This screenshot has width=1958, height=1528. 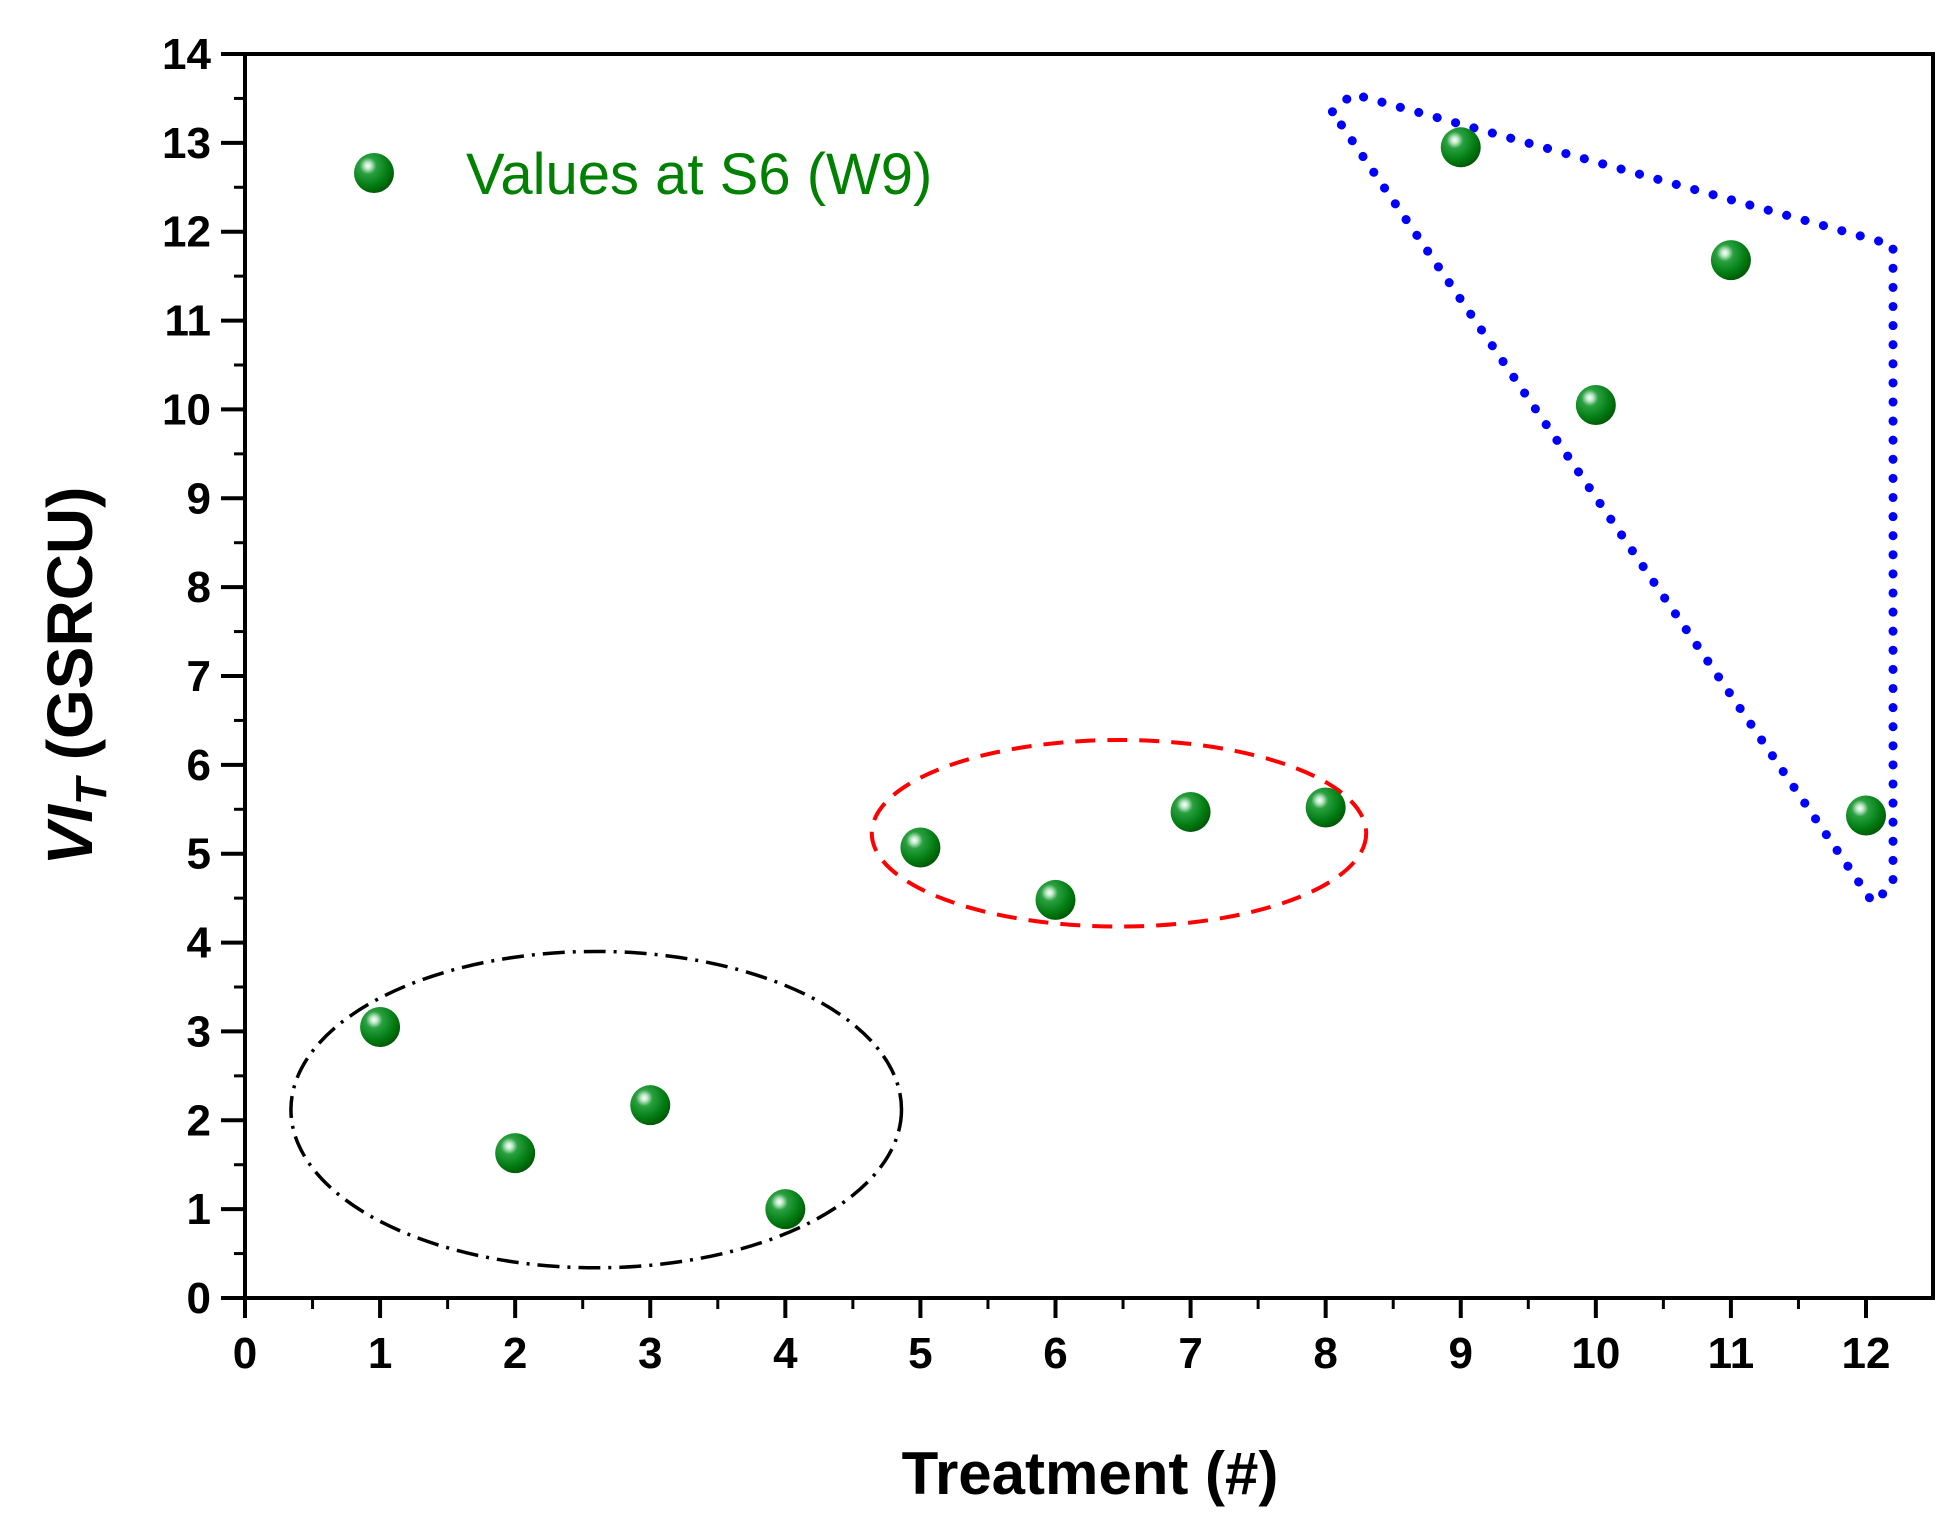 I want to click on y-axis-title-units: (GSRCU), so click(x=70, y=633).